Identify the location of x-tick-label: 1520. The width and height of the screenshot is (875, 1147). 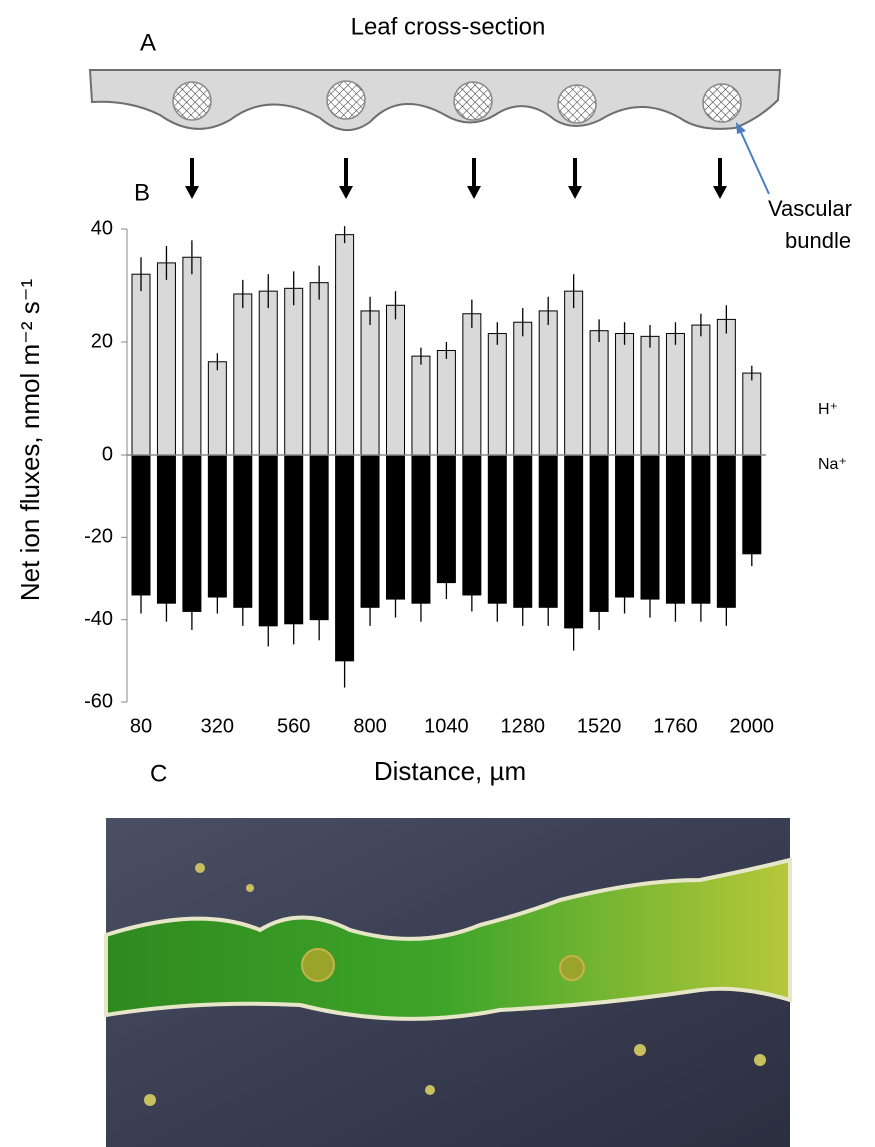
(599, 726).